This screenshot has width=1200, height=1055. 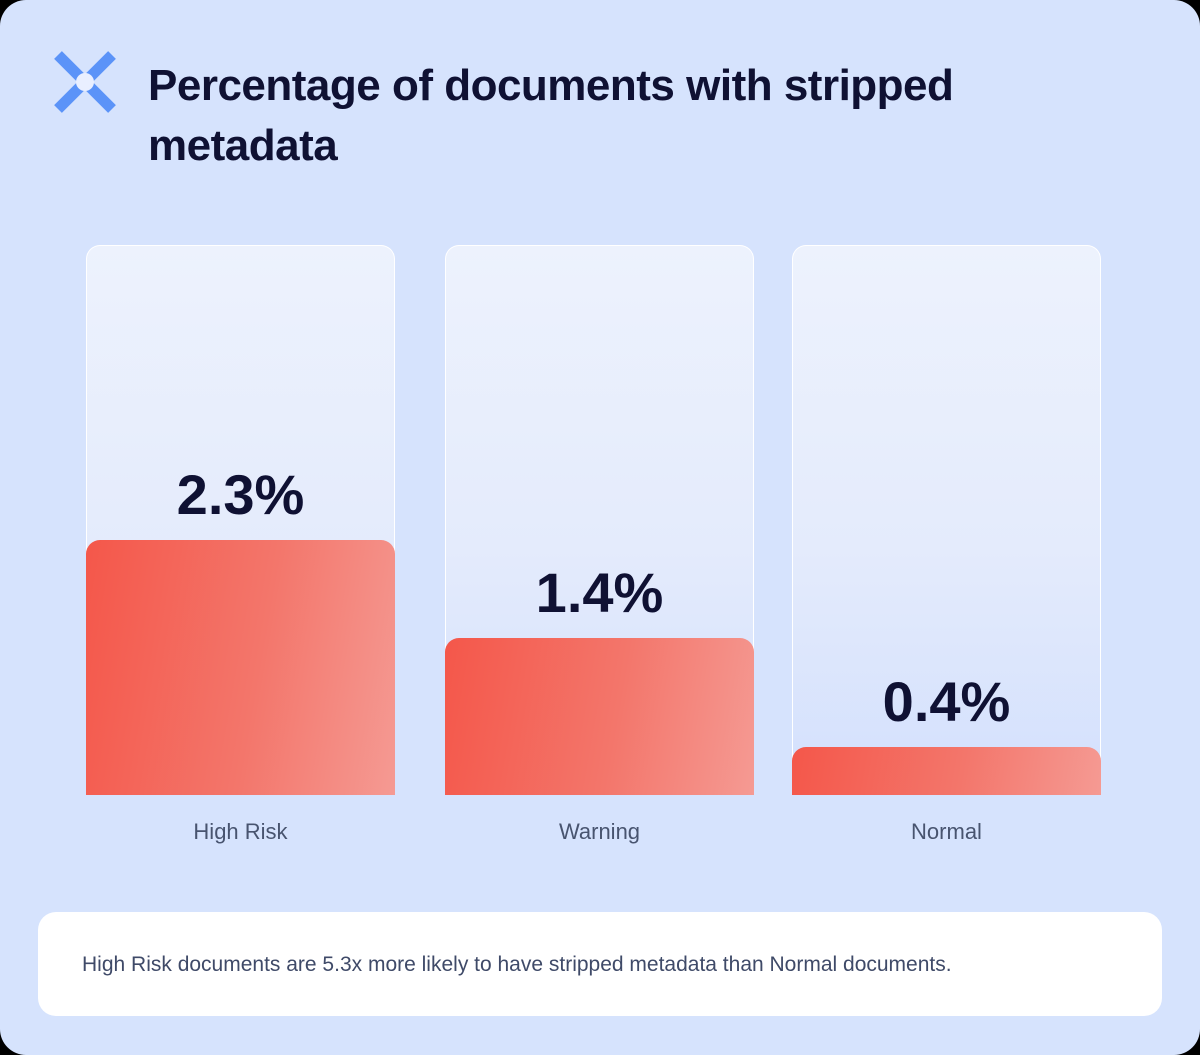 What do you see at coordinates (599, 592) in the screenshot?
I see `value-label-warning: 1.4%` at bounding box center [599, 592].